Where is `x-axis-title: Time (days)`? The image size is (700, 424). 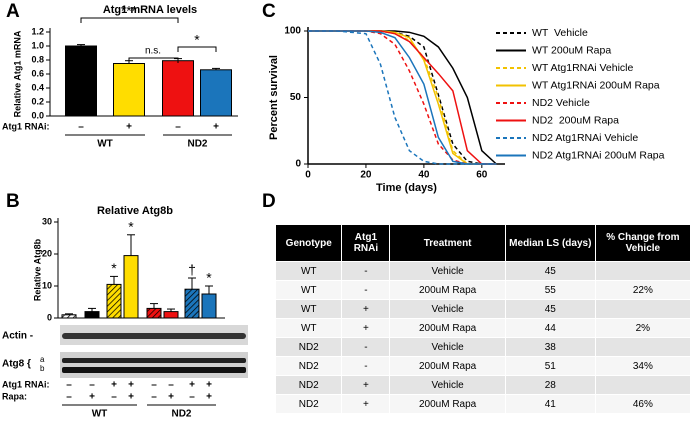
x-axis-title: Time (days) is located at coordinates (406, 188).